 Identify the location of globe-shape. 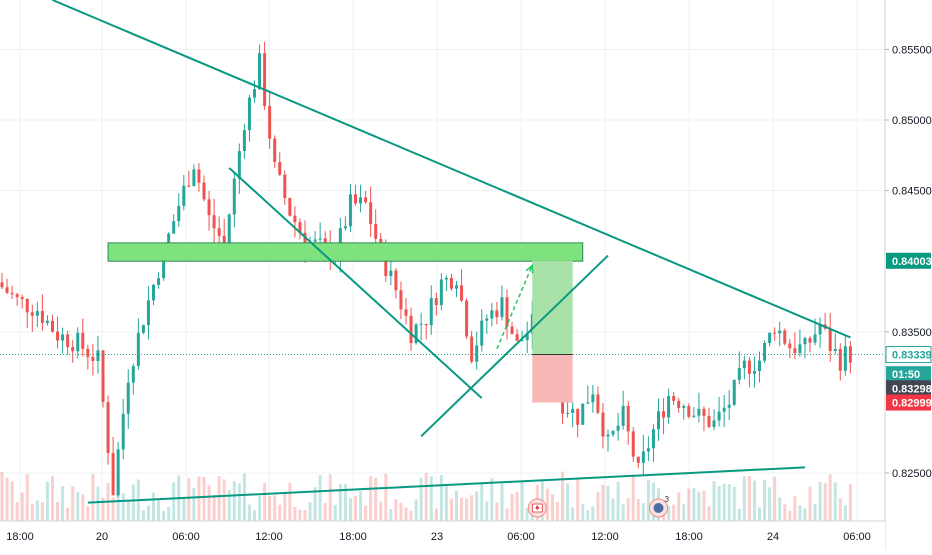
(658, 508).